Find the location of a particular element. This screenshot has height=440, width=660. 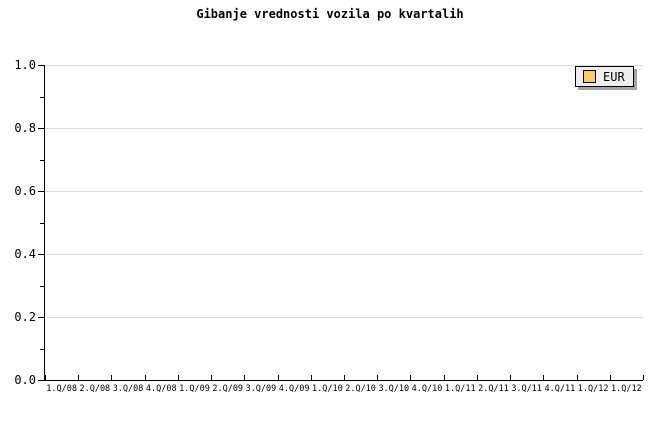

x-axis-label: 2.Q/08 is located at coordinates (95, 389).